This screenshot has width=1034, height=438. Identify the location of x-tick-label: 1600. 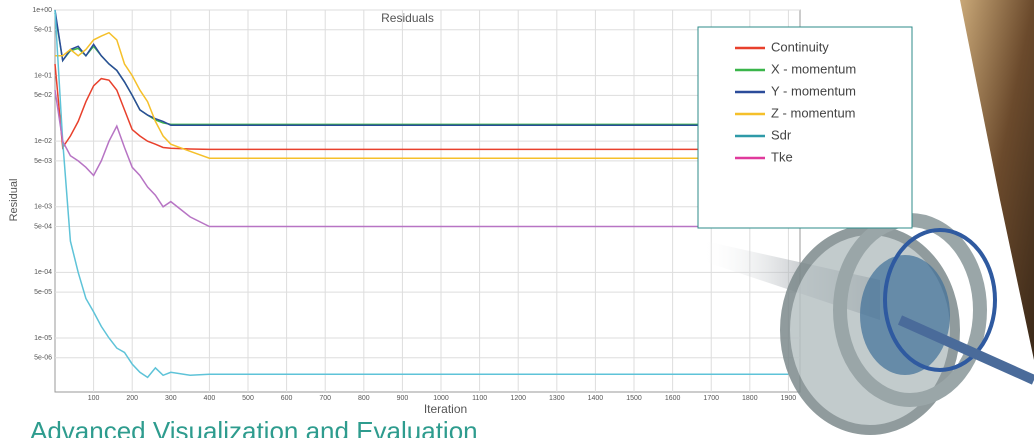
(673, 398).